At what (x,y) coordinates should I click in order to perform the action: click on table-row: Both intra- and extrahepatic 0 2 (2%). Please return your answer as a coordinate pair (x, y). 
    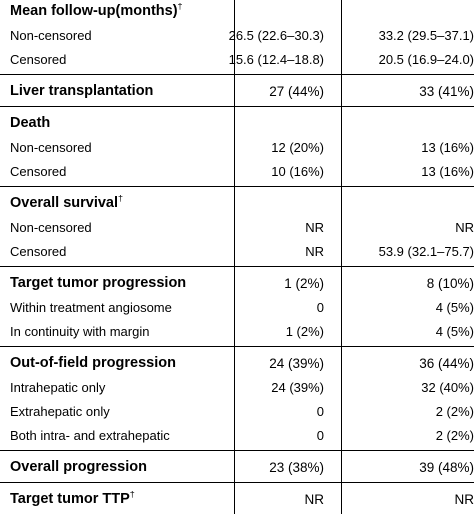
    Looking at the image, I should click on (237, 435).